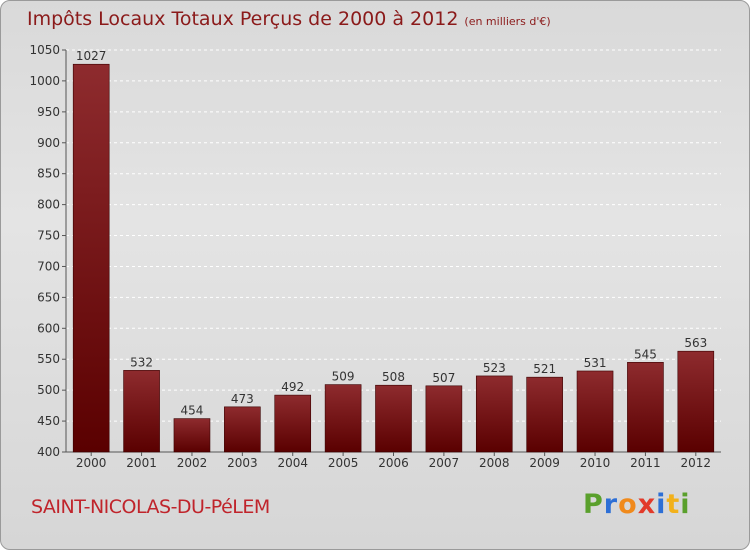 This screenshot has height=550, width=750. Describe the element at coordinates (48, 236) in the screenshot. I see `y-tick-label: 750` at that location.